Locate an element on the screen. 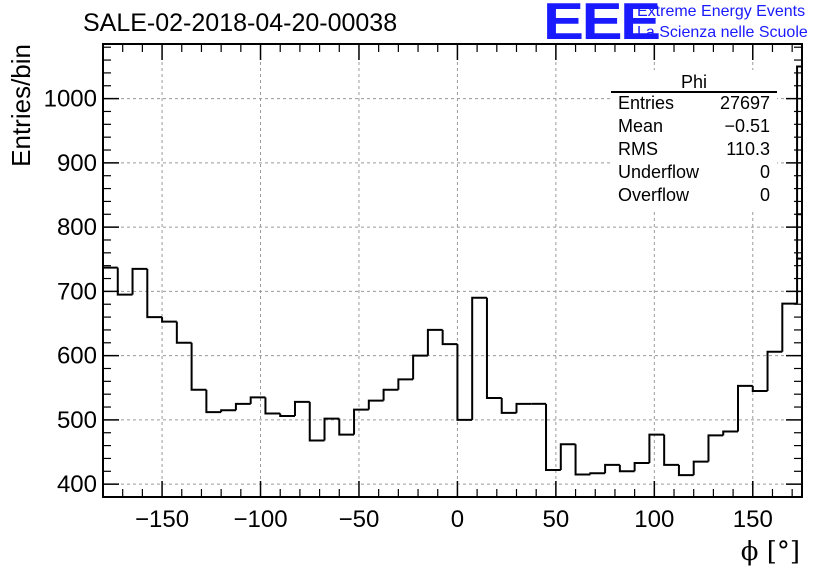 This screenshot has width=836, height=572. x-tick-label: 0 is located at coordinates (457, 519).